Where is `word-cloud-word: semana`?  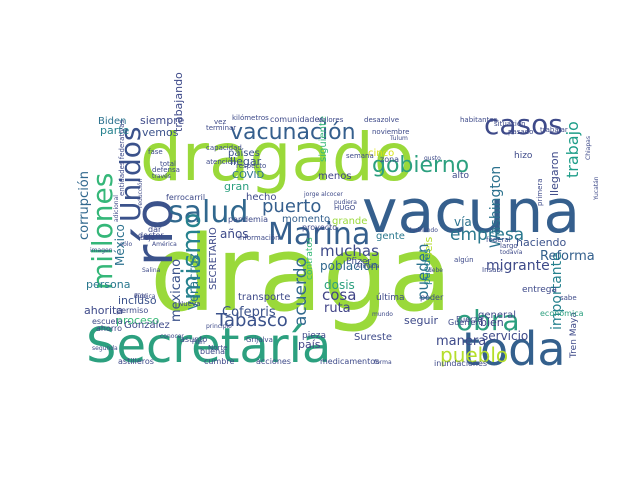
word-cloud-word: semana is located at coordinates (360, 156).